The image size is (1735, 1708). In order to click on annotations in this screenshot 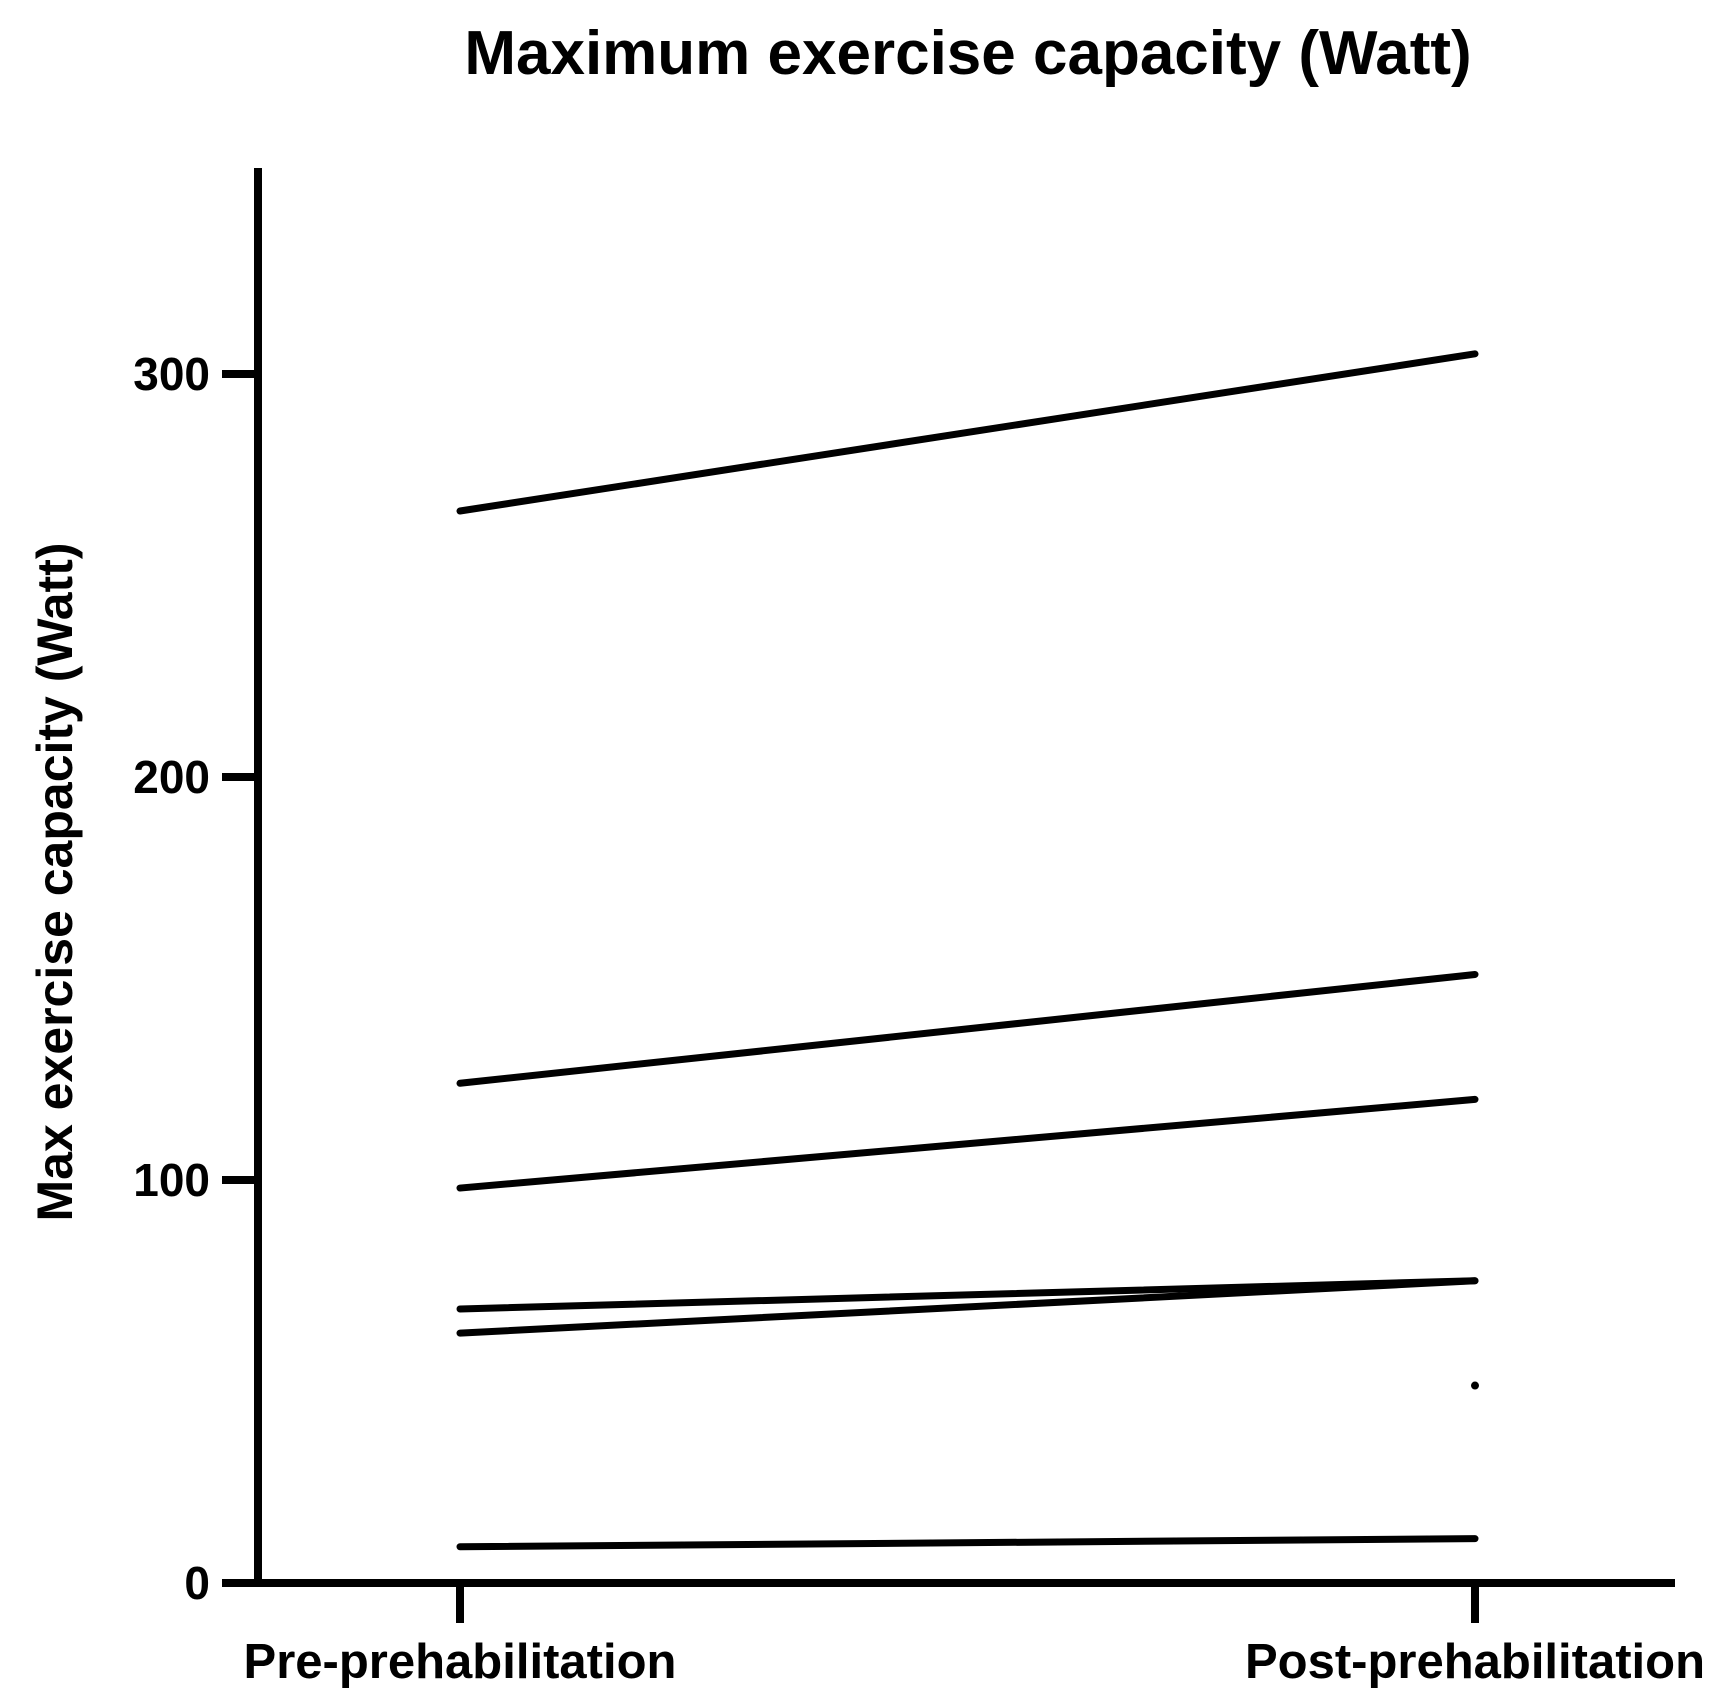, I will do `click(1475, 1385)`.